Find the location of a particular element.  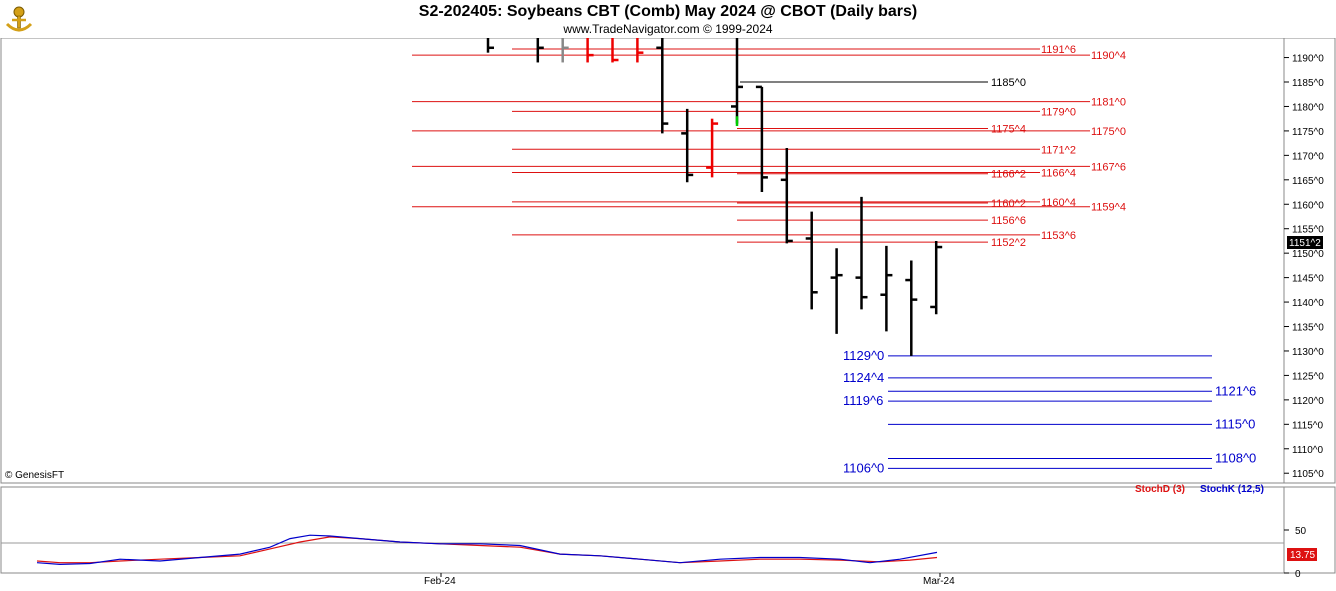

date-tick-label: Feb-24 is located at coordinates (440, 581).